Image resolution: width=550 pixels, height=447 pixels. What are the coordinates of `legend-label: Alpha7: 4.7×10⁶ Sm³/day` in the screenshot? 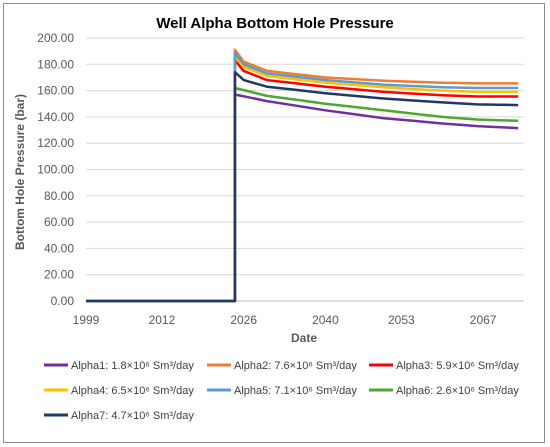 It's located at (132, 416).